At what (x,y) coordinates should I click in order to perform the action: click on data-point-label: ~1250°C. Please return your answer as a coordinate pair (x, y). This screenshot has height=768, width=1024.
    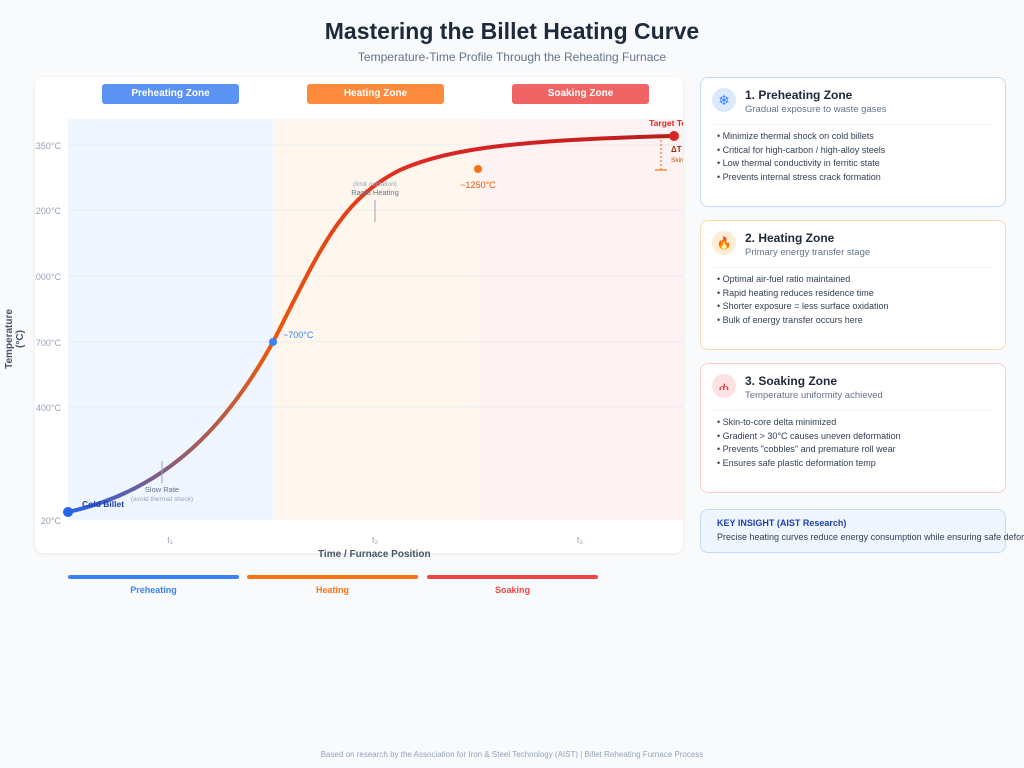
    Looking at the image, I should click on (478, 185).